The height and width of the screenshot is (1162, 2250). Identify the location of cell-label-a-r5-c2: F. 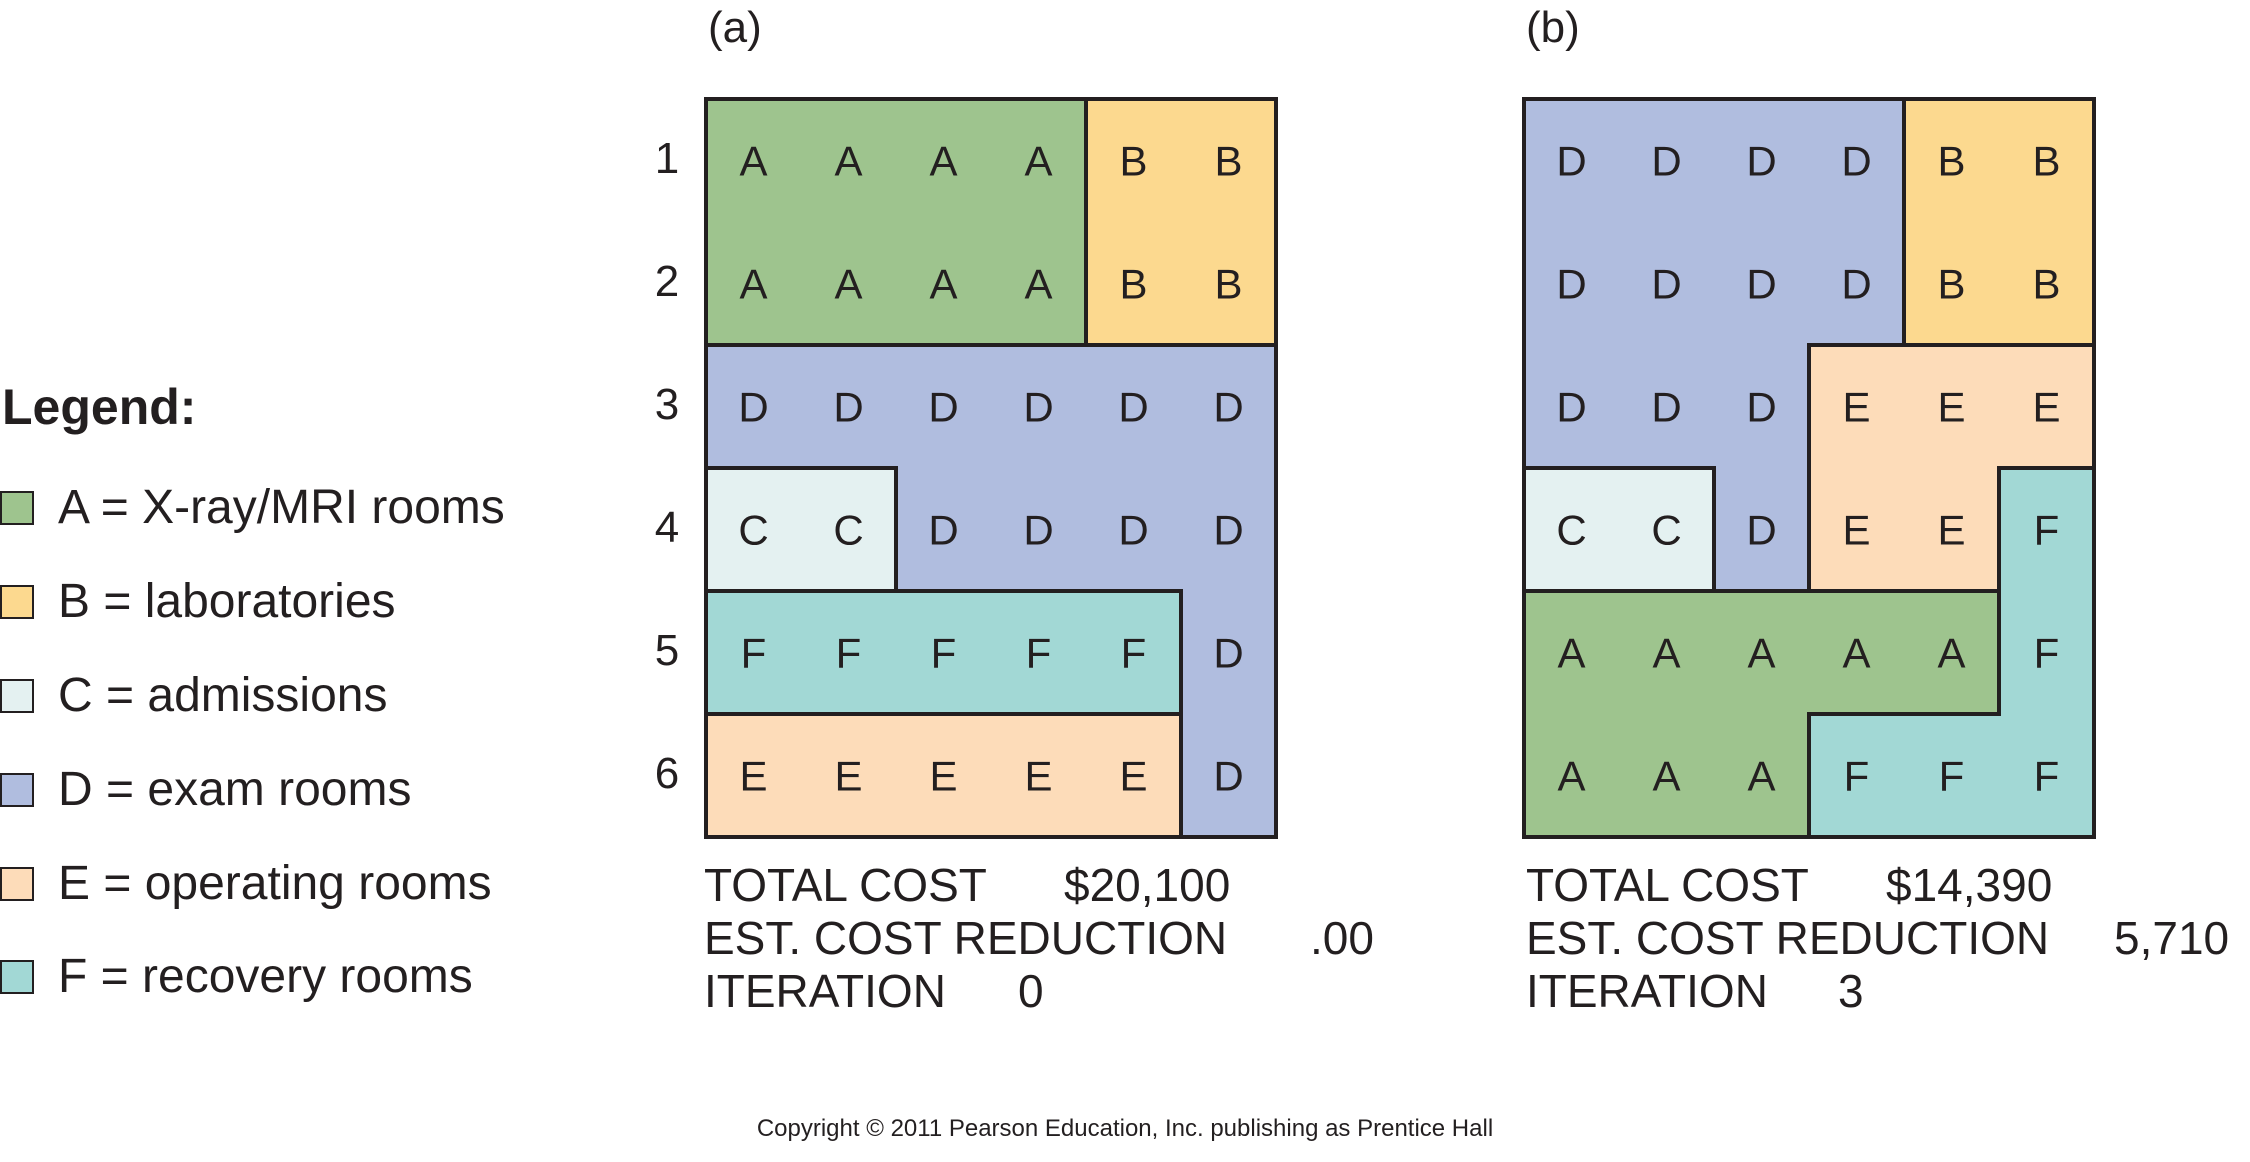
(849, 653).